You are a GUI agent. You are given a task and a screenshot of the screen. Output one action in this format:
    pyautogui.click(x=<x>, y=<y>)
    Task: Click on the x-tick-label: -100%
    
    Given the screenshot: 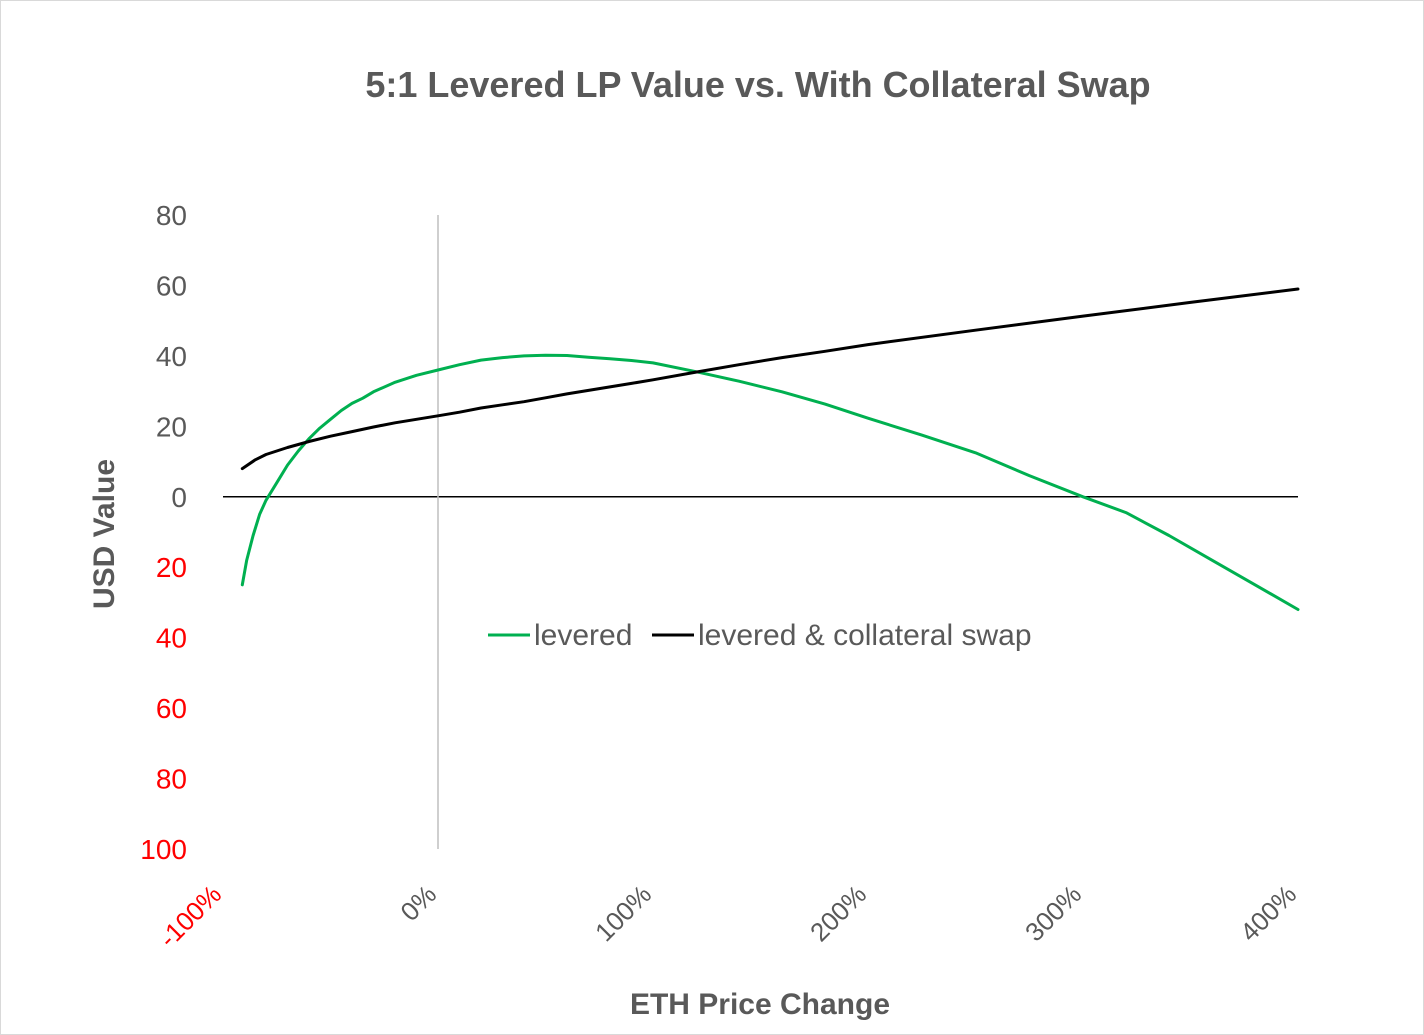 What is the action you would take?
    pyautogui.click(x=190, y=916)
    